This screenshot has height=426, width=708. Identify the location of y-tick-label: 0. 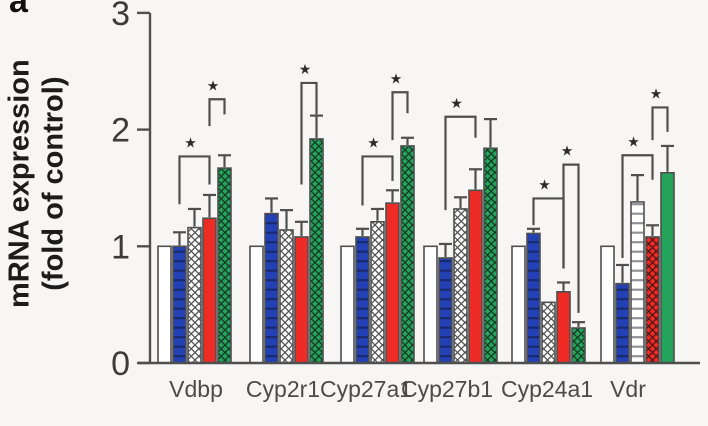
(120, 364).